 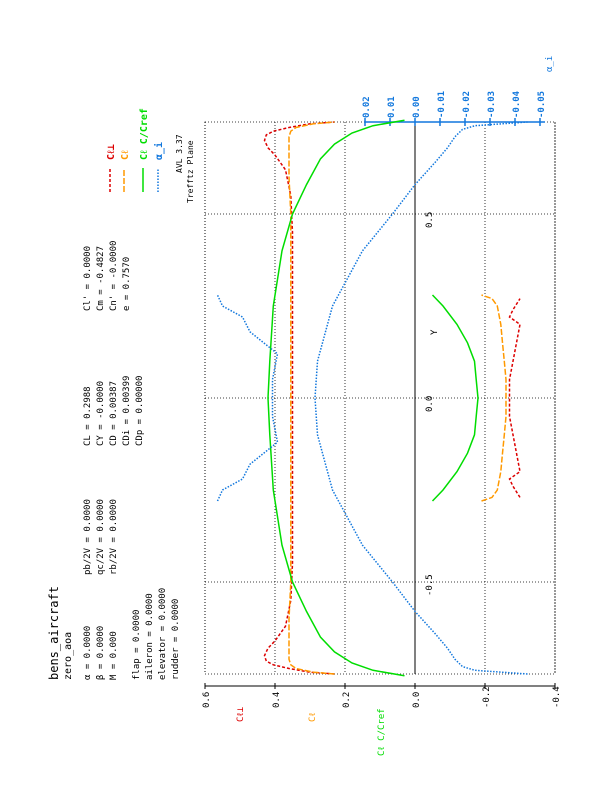 What do you see at coordinates (435, 332) in the screenshot?
I see `span-axis-label: Y` at bounding box center [435, 332].